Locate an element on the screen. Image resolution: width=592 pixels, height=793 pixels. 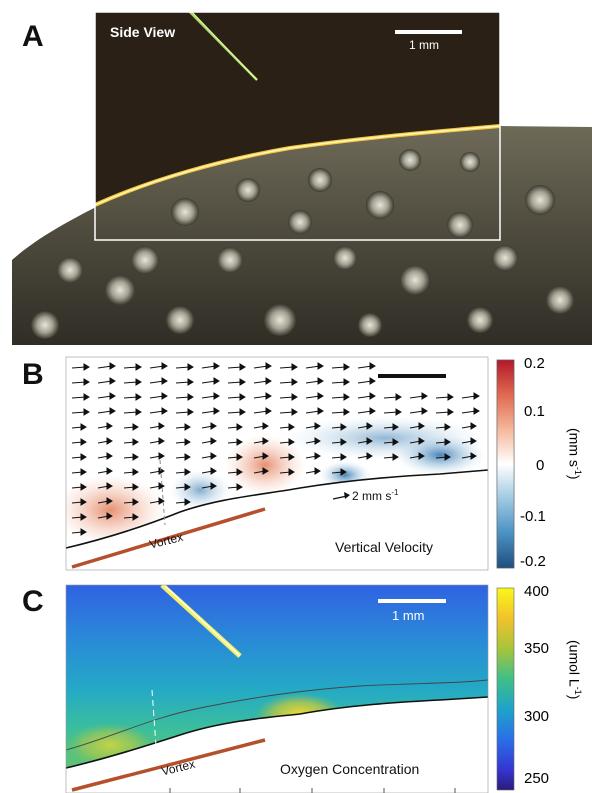
panel-letter-c: C is located at coordinates (33, 601).